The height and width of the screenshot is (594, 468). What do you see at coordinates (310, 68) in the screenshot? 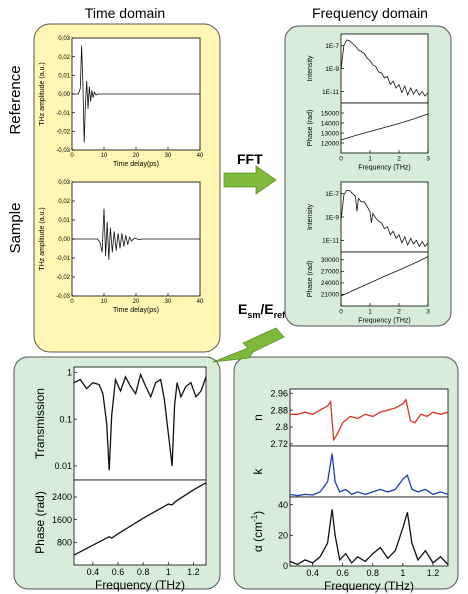
I see `ref_intensity-ylabel: Intensity` at bounding box center [310, 68].